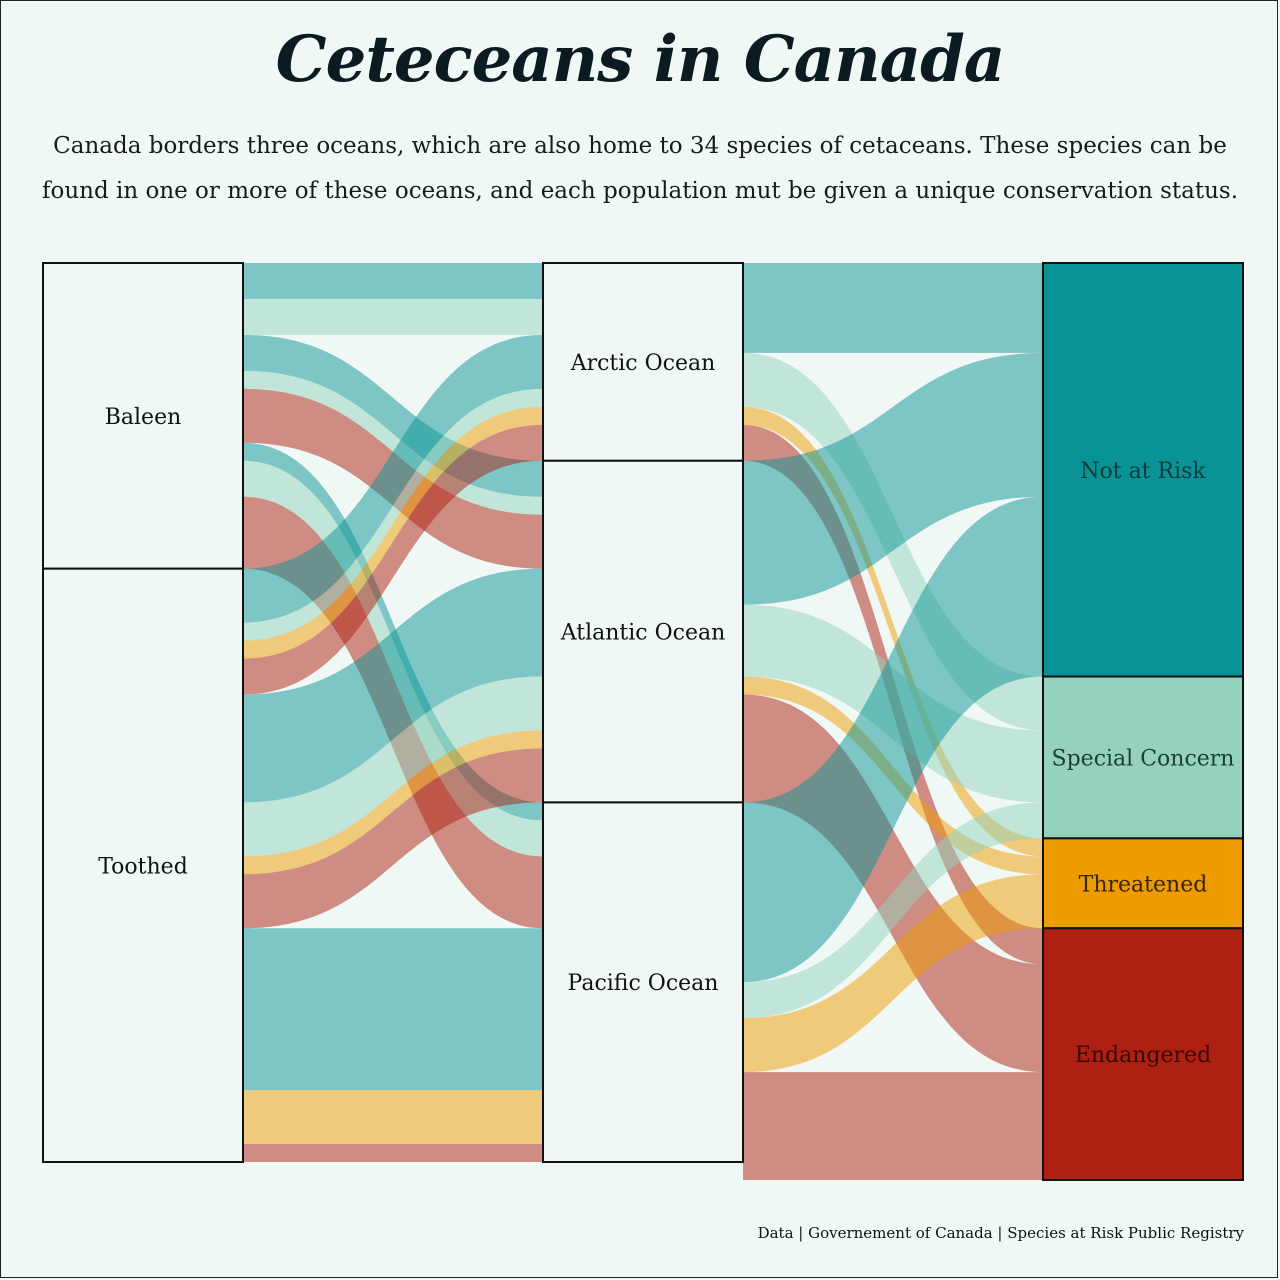  I want to click on node-not-at-risk, so click(1143, 470).